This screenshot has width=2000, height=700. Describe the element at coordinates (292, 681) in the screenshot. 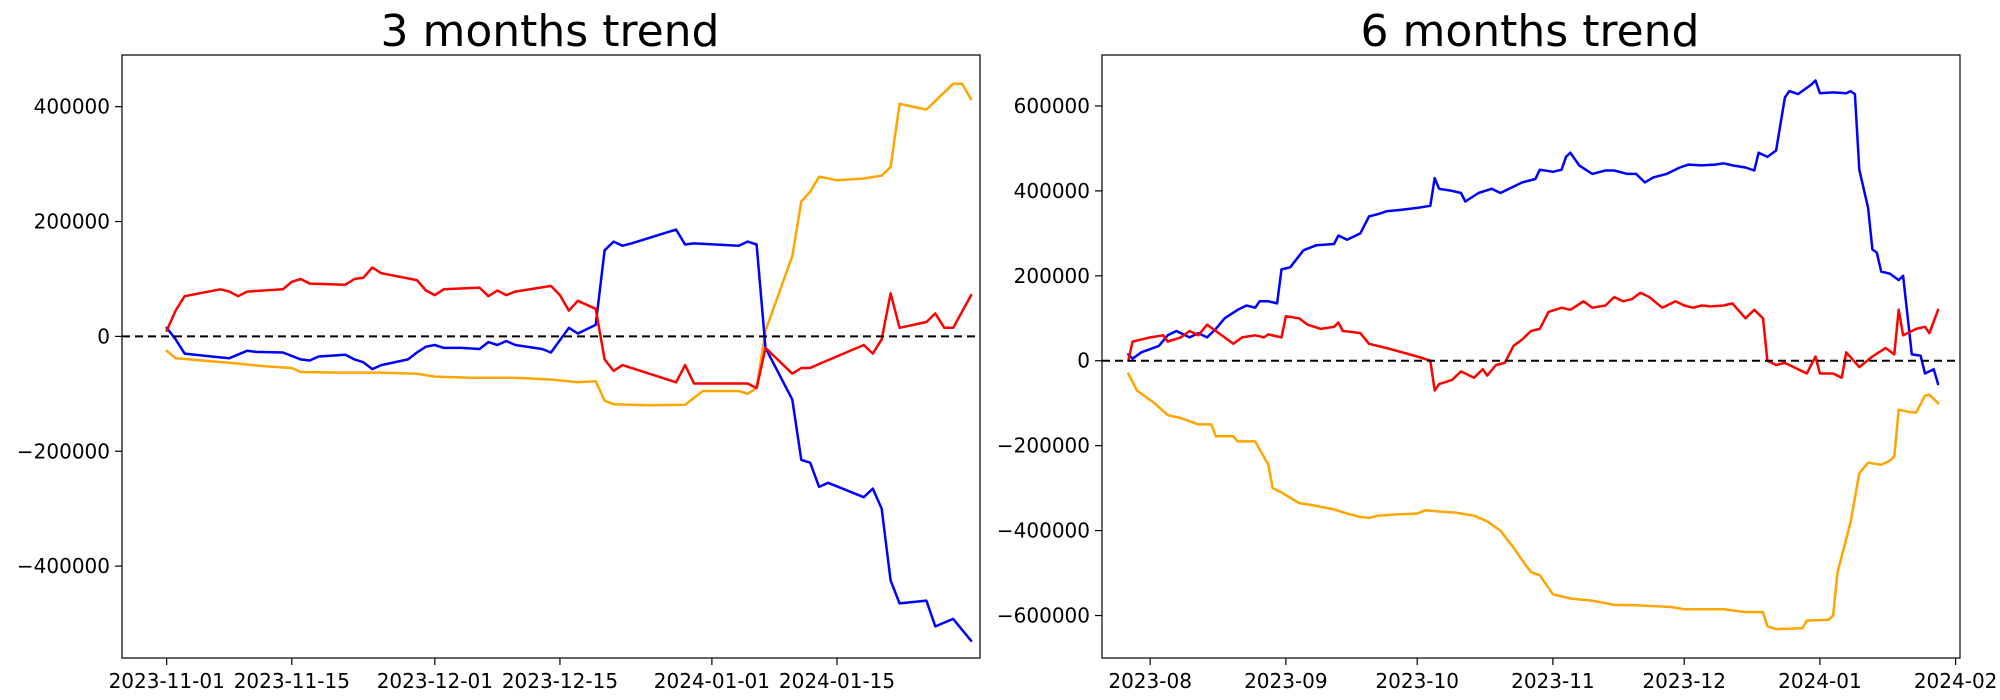

I see `x-tick-label: 2023-11-15` at that location.